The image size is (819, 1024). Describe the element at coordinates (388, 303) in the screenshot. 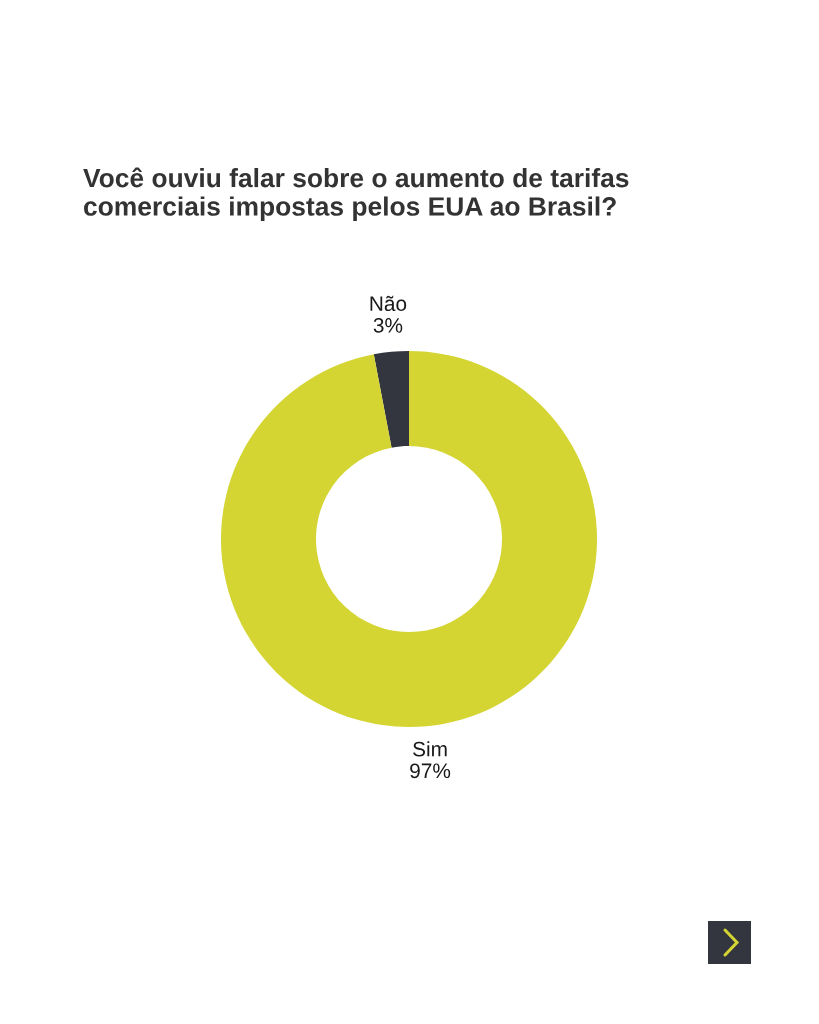

I see `slice-label: Não` at that location.